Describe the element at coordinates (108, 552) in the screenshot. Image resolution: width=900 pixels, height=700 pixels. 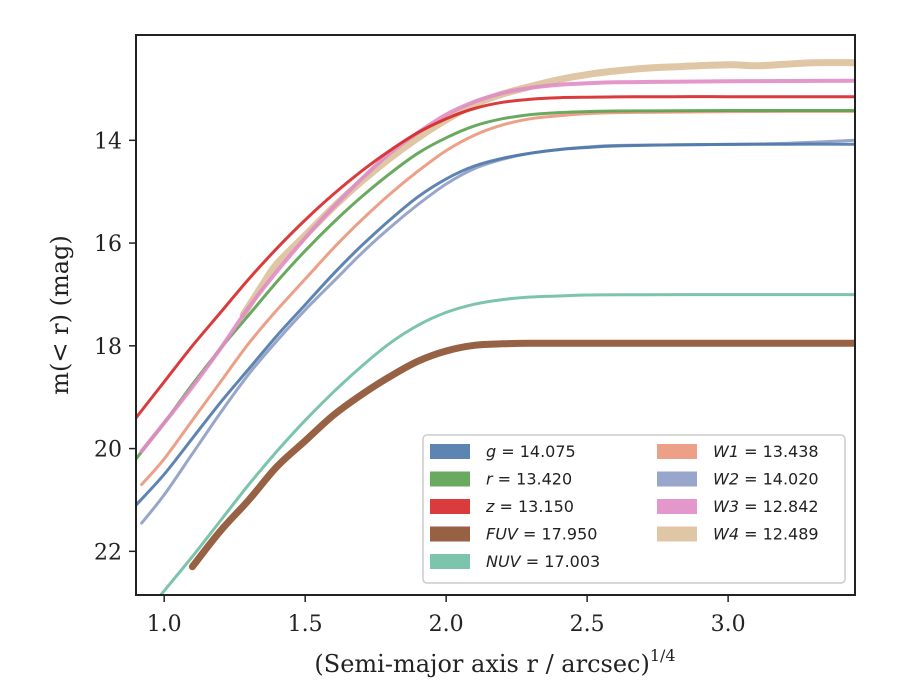
I see `y-tick-label: 22` at that location.